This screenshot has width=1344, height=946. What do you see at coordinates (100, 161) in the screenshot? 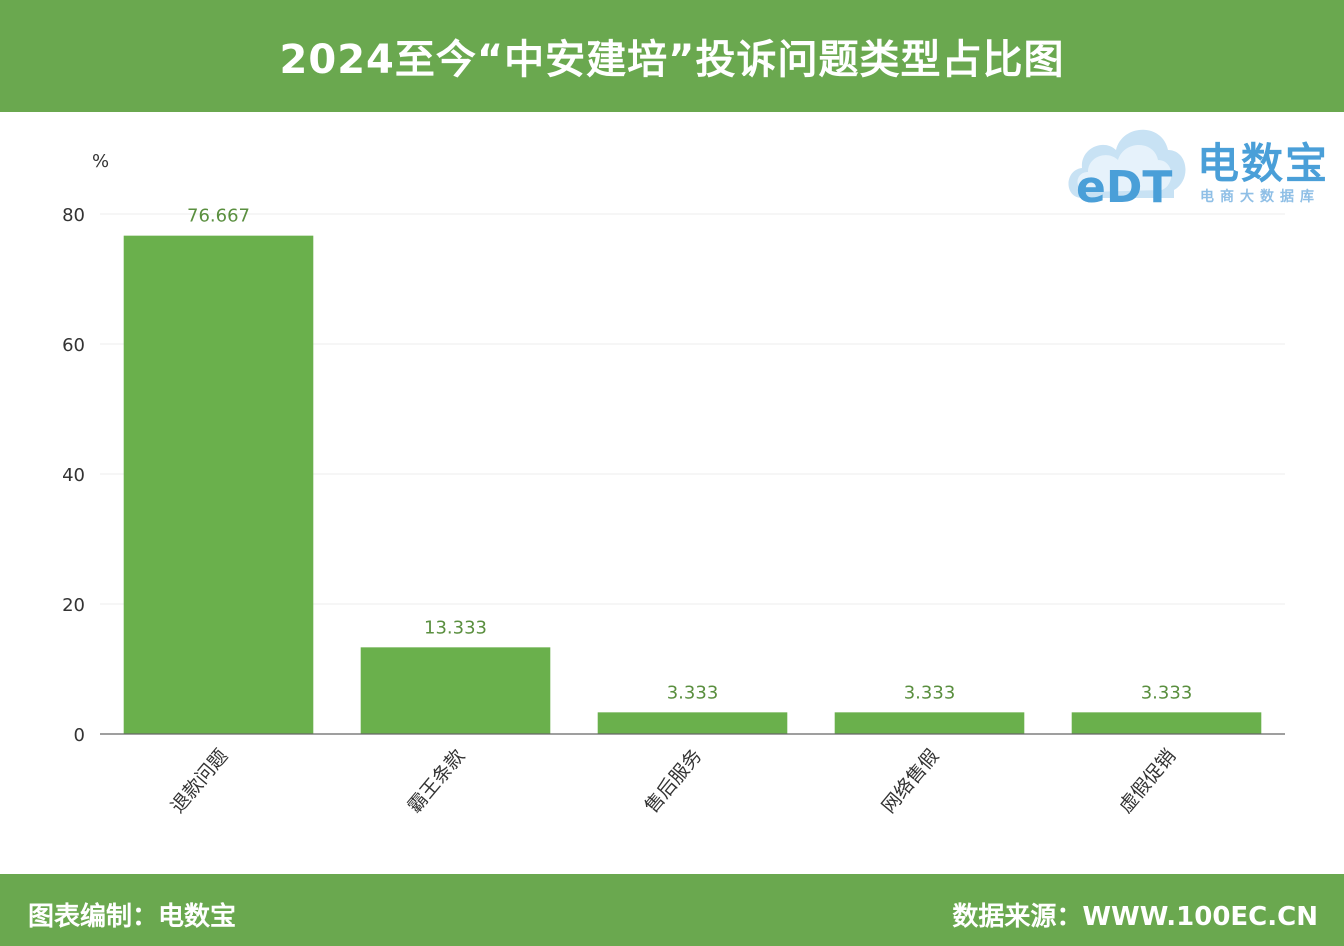
I see `y-axis-label: %` at bounding box center [100, 161].